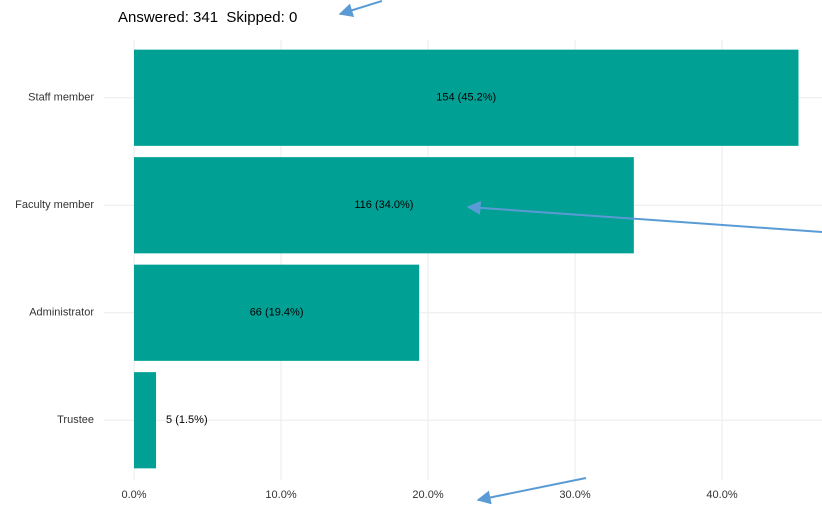 This screenshot has width=822, height=506. What do you see at coordinates (207, 17) in the screenshot?
I see `subtitle: Answered: 341 Skipped: 0` at bounding box center [207, 17].